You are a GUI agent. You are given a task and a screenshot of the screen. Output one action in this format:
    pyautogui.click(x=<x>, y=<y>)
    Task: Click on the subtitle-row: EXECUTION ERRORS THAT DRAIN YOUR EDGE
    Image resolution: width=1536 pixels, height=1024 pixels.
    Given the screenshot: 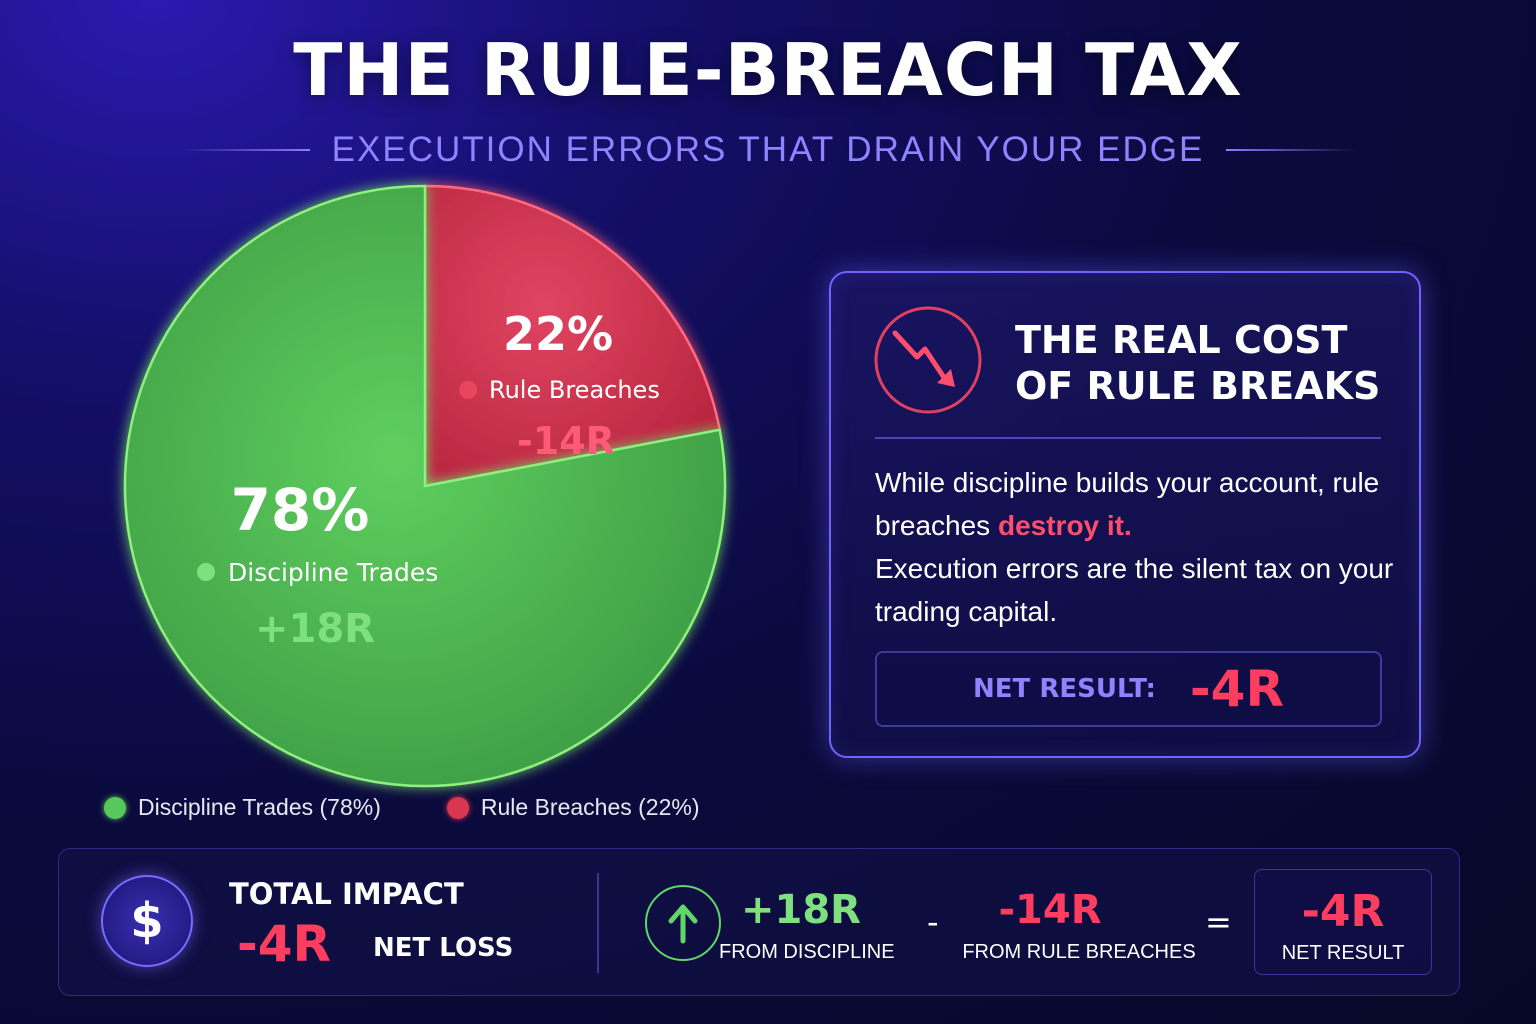 What is the action you would take?
    pyautogui.click(x=768, y=150)
    